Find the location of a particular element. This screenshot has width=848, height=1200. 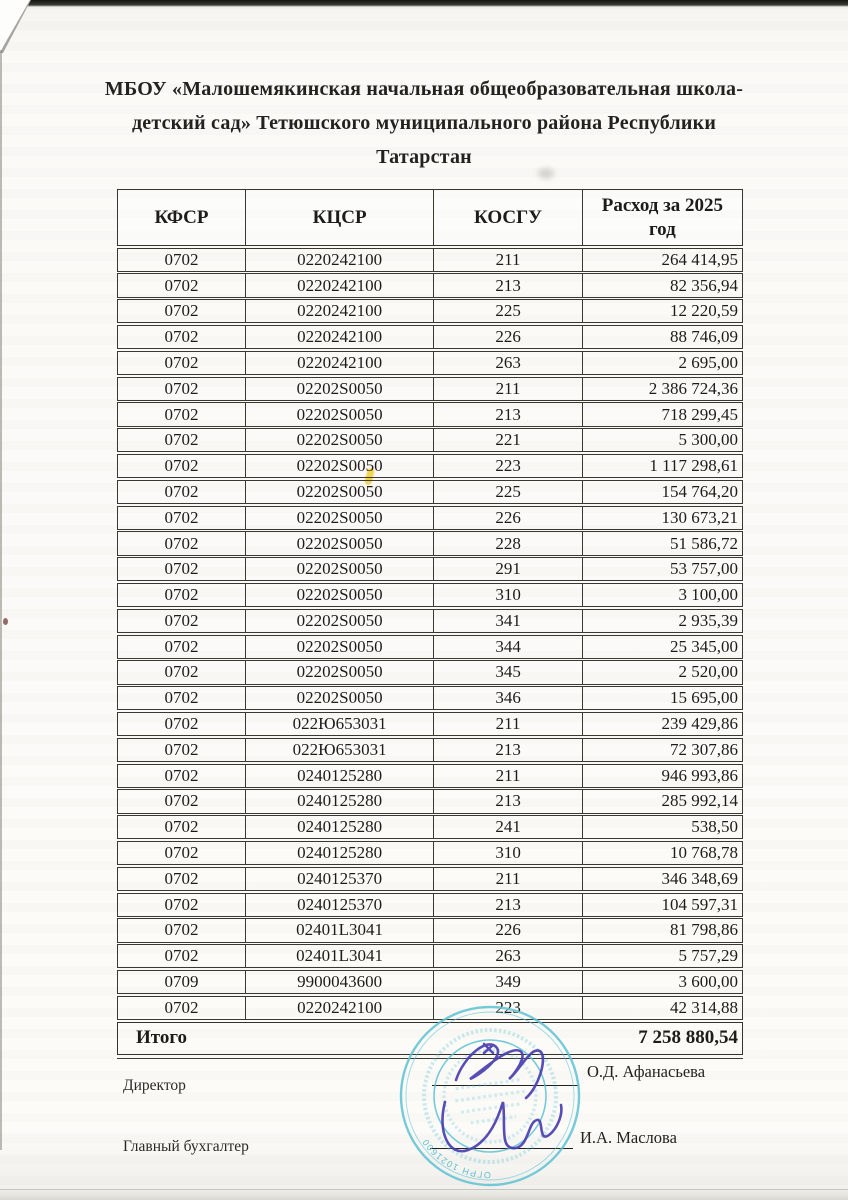

table-row: 0702 02202S0050 226 130 673,21 is located at coordinates (430, 517).